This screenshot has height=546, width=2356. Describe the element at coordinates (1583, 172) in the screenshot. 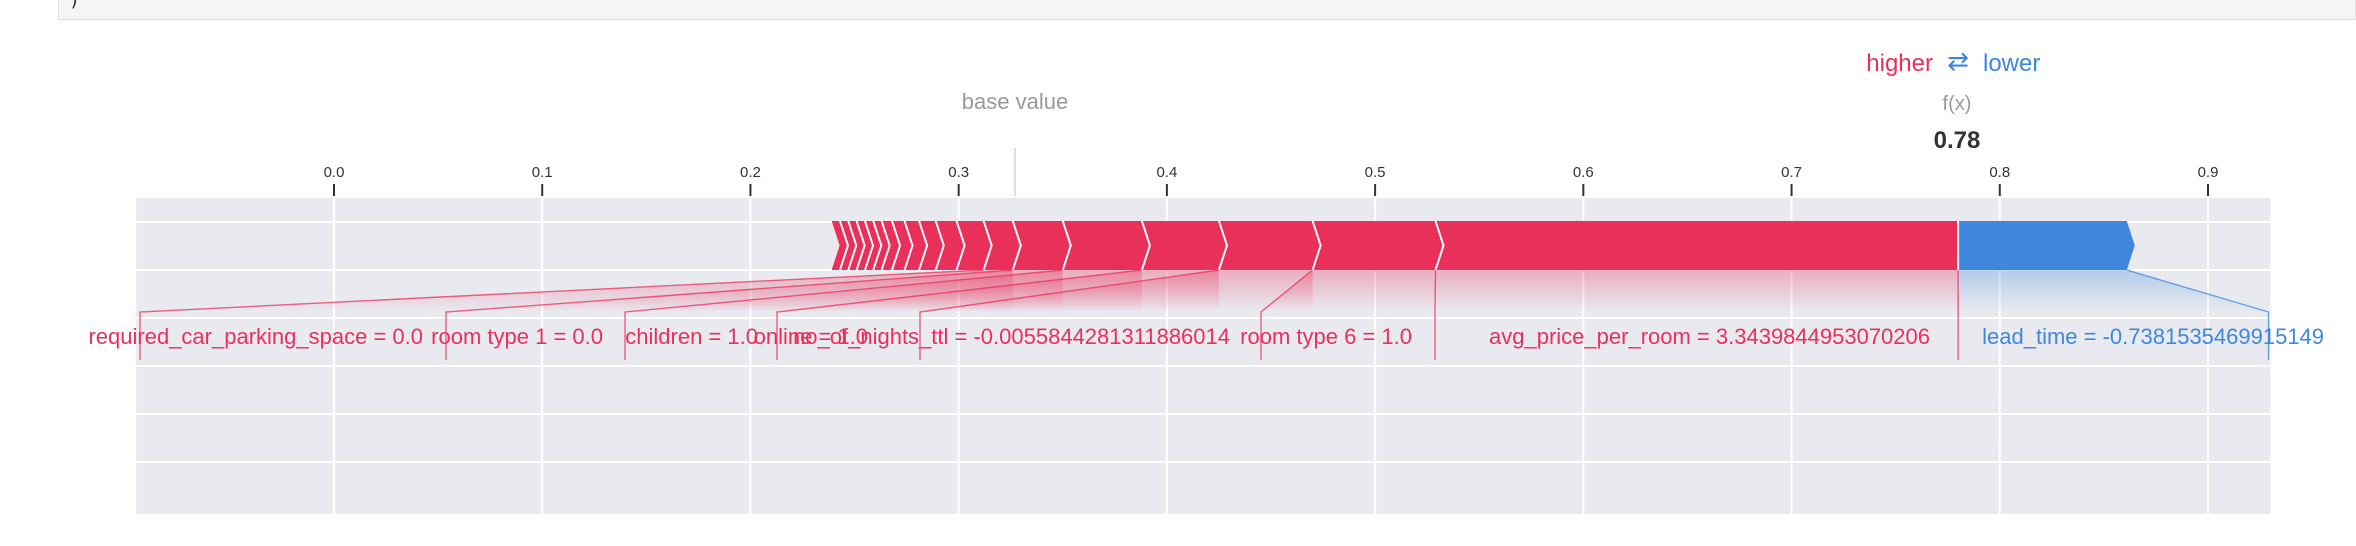

I see `tick-label-6: 0.6` at that location.